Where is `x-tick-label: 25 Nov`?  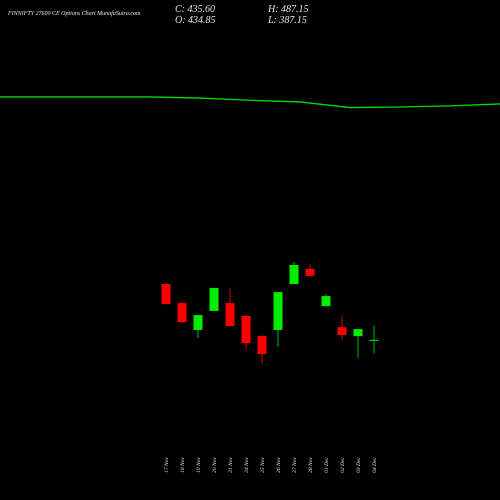
x-tick-label: 25 Nov is located at coordinates (263, 465).